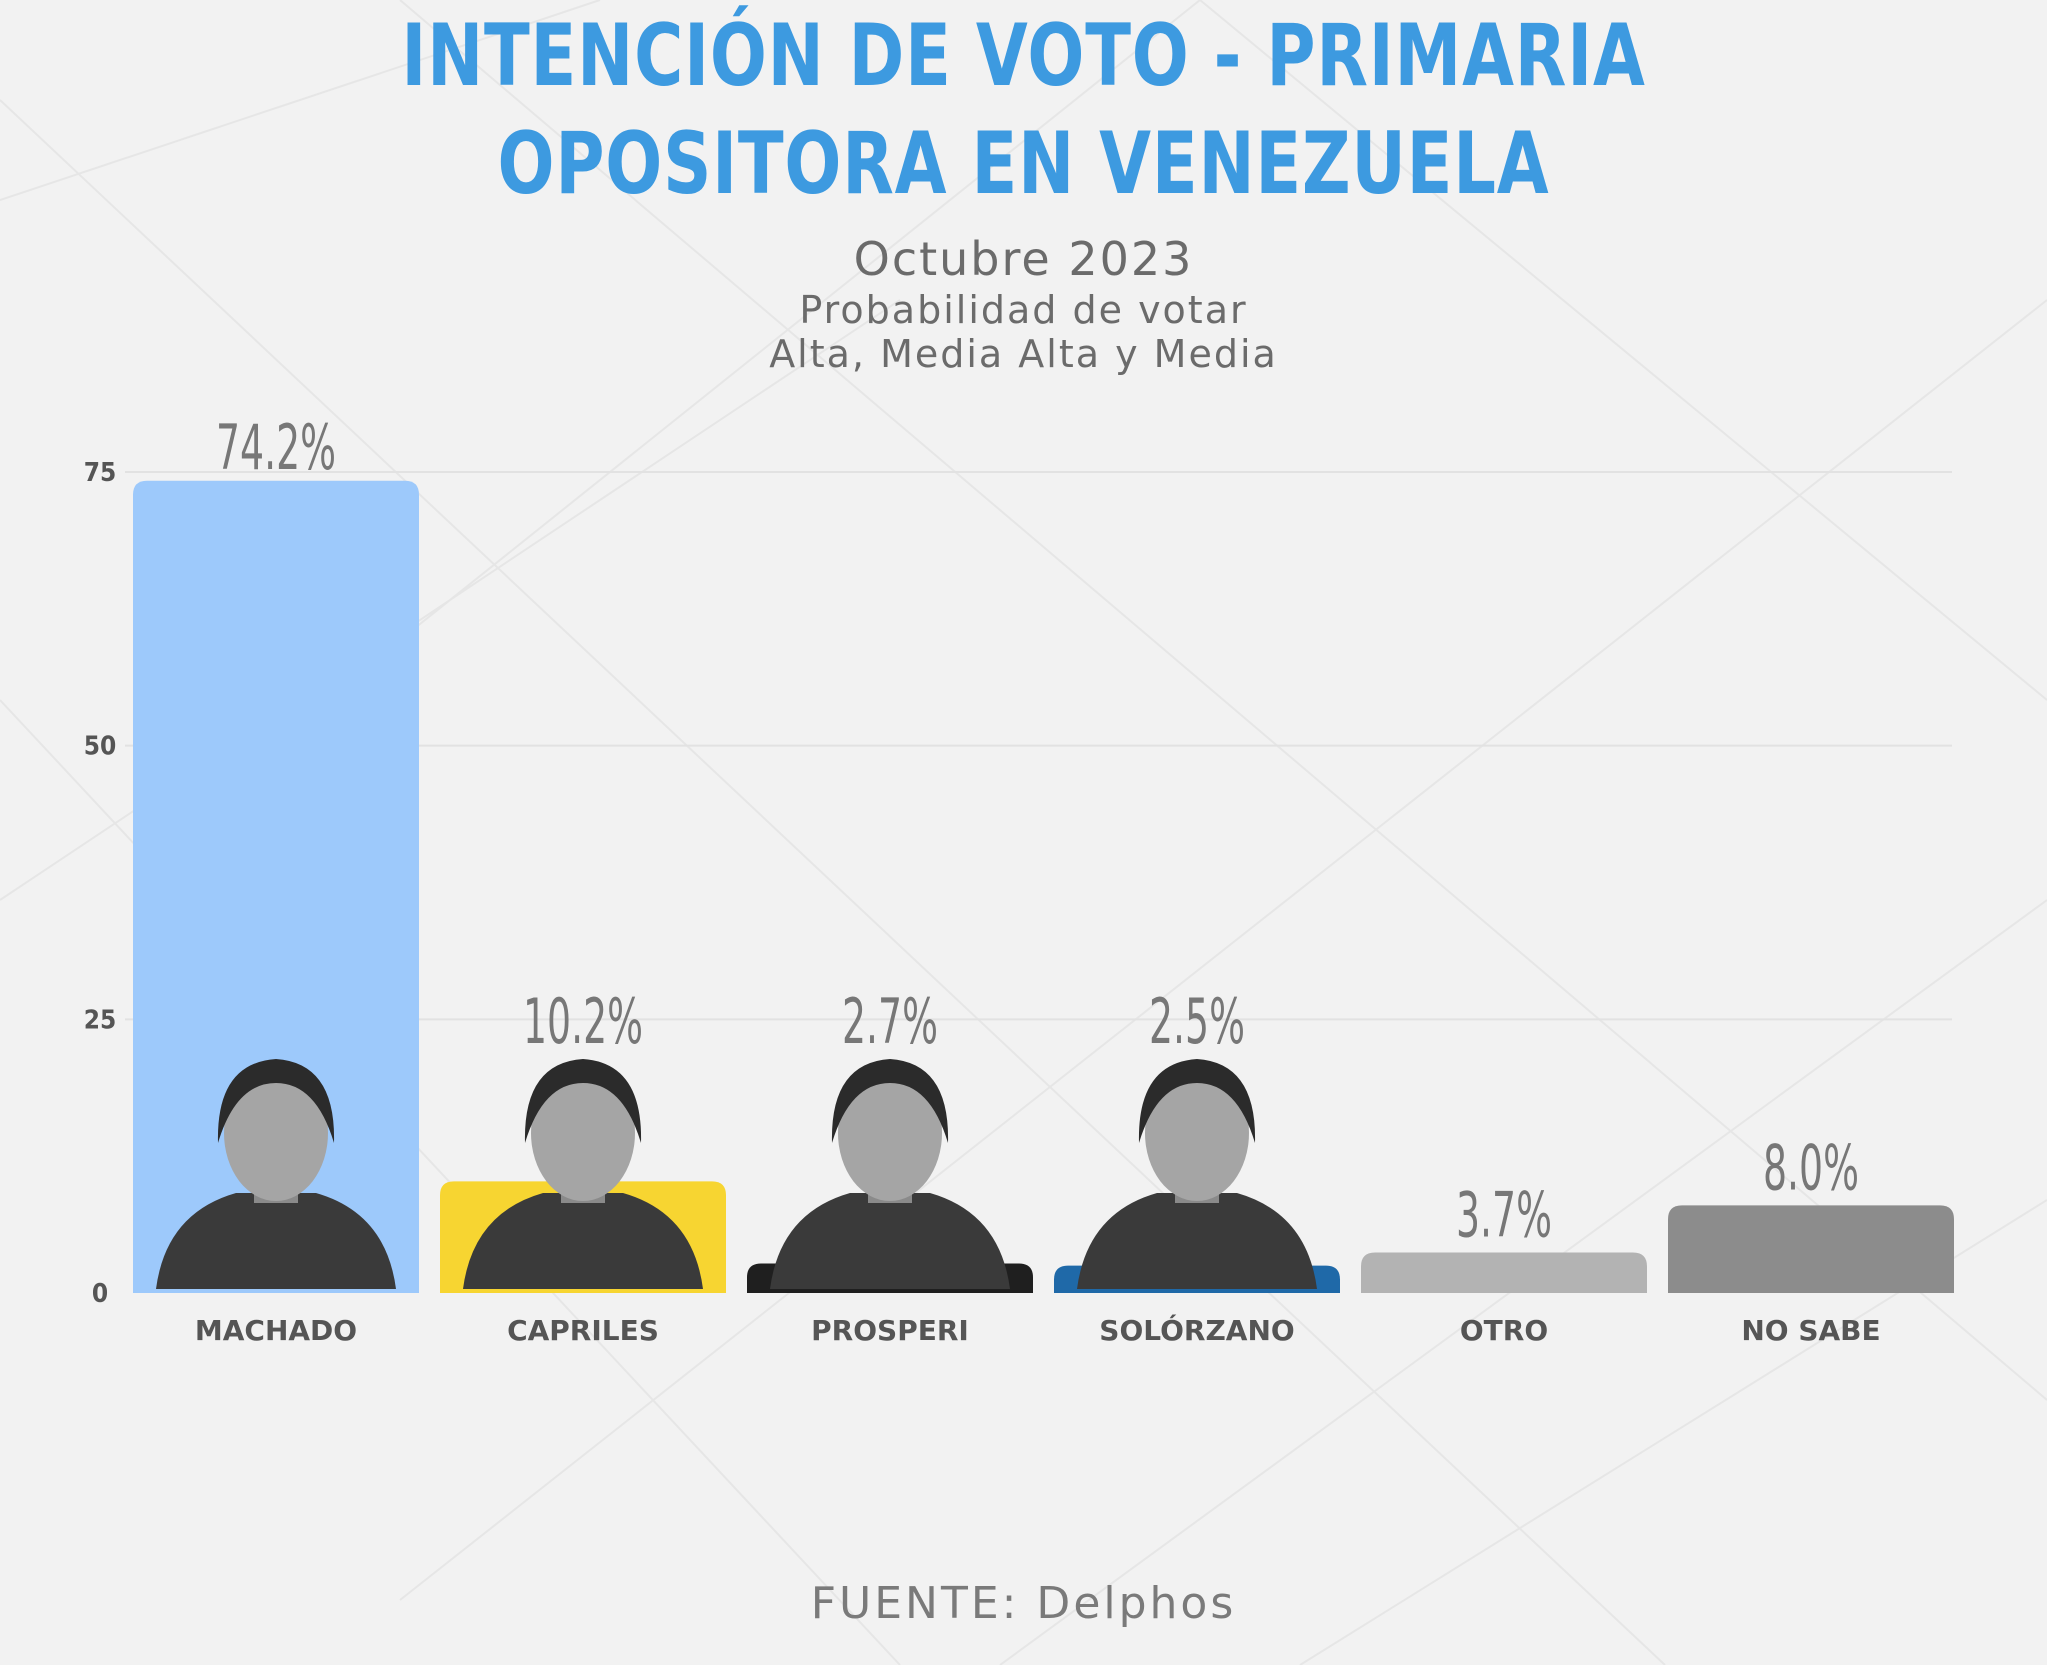 The height and width of the screenshot is (1665, 2047). What do you see at coordinates (100, 473) in the screenshot?
I see `y-tick-label: 75` at bounding box center [100, 473].